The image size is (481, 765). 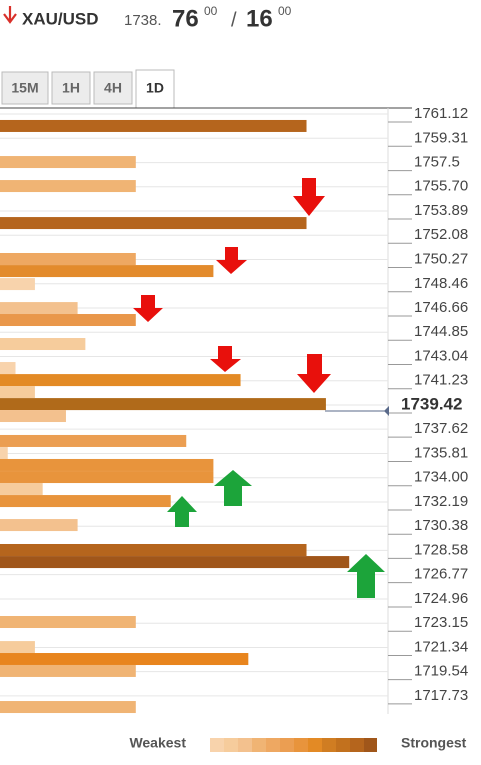 I want to click on y-tick-label: 1724.96, so click(x=441, y=598).